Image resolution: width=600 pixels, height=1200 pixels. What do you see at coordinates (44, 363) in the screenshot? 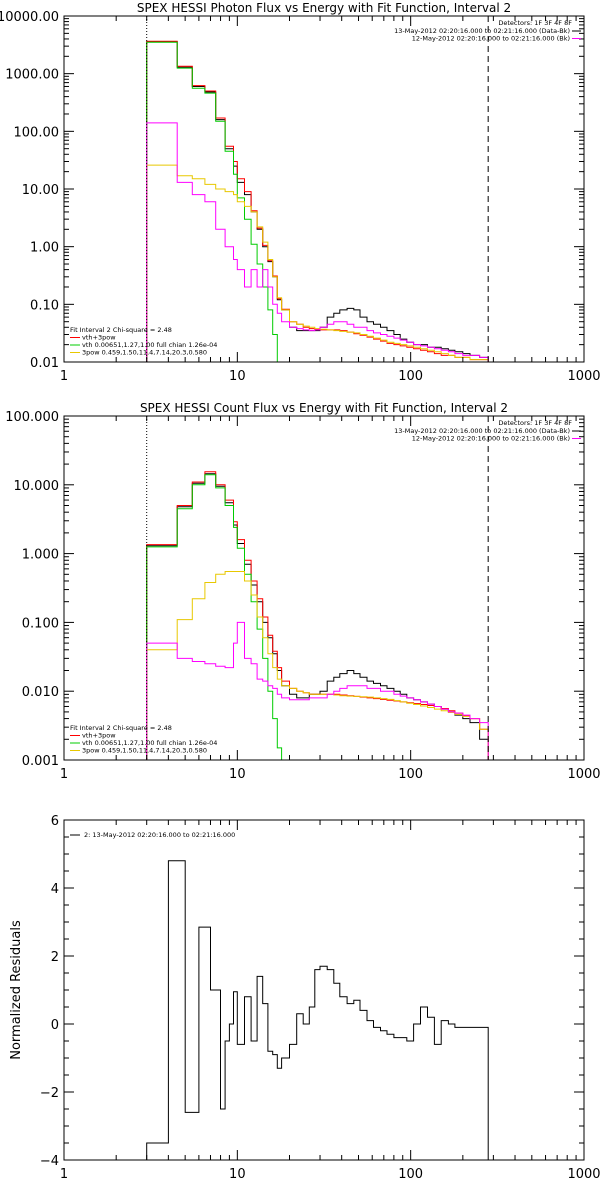
I see `y-tick-label: 0.01` at bounding box center [44, 363].